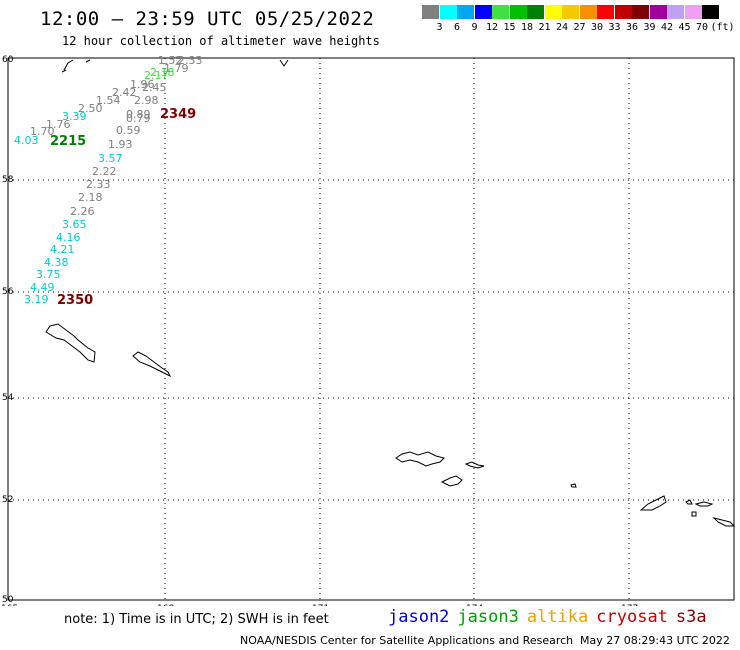  I want to click on wave-height-label: 1.79, so click(176, 68).